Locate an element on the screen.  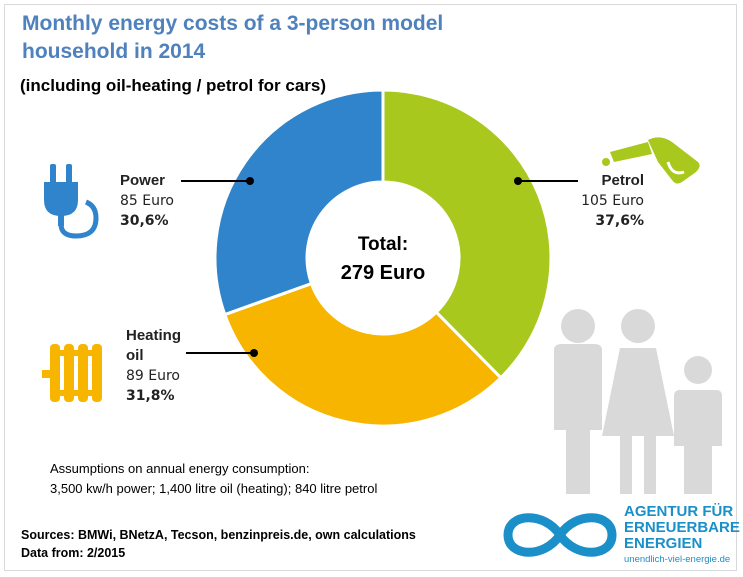
logo-line-1: AGENTUR FÜR is located at coordinates (679, 511).